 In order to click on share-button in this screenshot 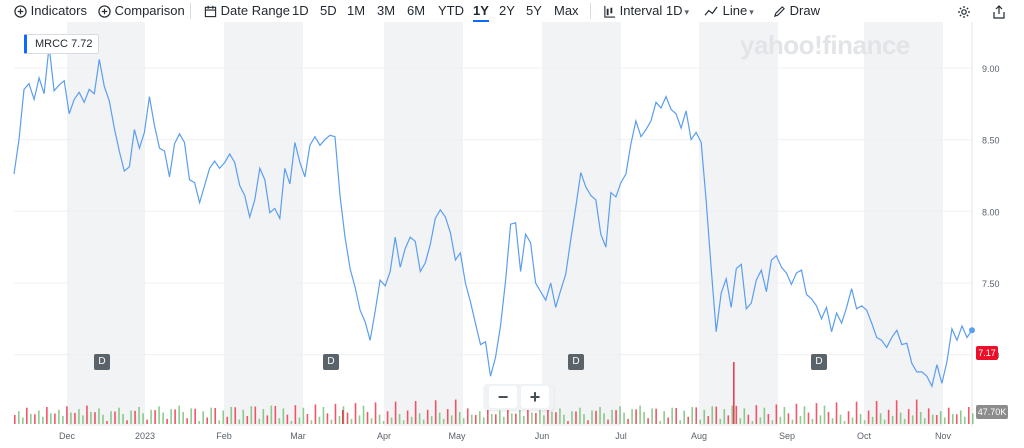, I will do `click(999, 11)`.